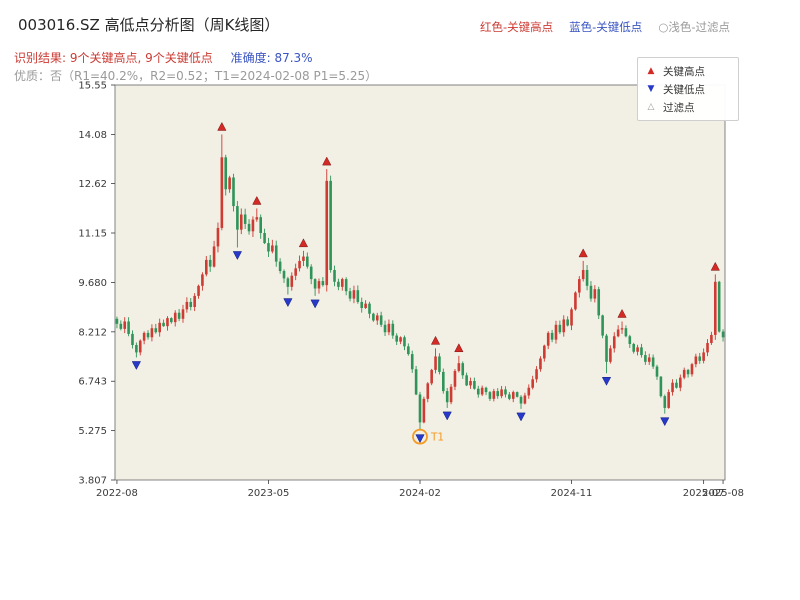 This screenshot has height=600, width=800. Describe the element at coordinates (651, 71) in the screenshot. I see `high-marker-icon: ▲` at that location.